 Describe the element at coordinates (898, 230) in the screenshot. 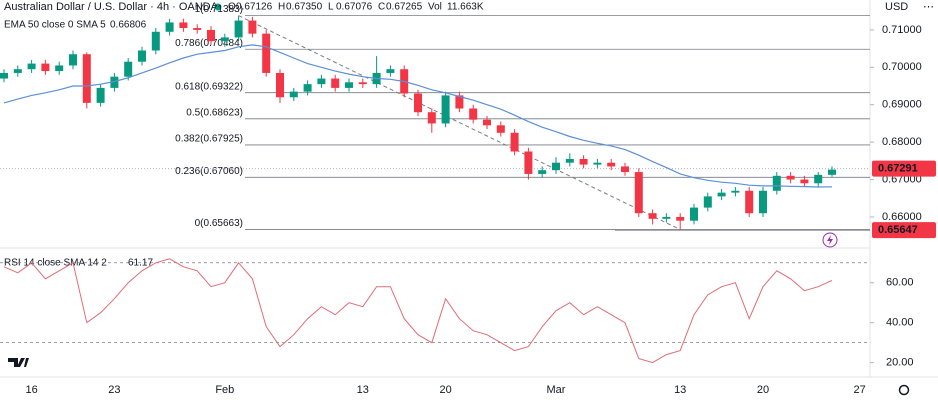

I see `price-tag-label: 0.65647` at that location.